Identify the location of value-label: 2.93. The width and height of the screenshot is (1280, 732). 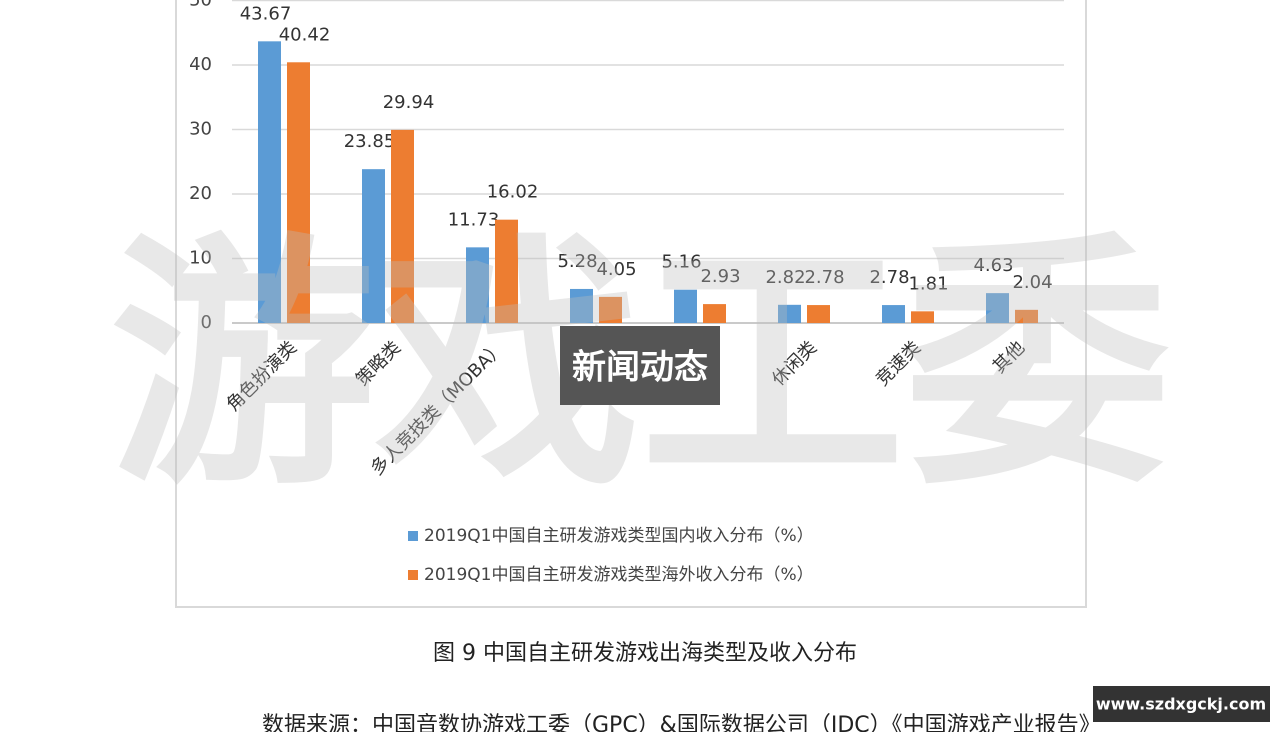
(720, 276).